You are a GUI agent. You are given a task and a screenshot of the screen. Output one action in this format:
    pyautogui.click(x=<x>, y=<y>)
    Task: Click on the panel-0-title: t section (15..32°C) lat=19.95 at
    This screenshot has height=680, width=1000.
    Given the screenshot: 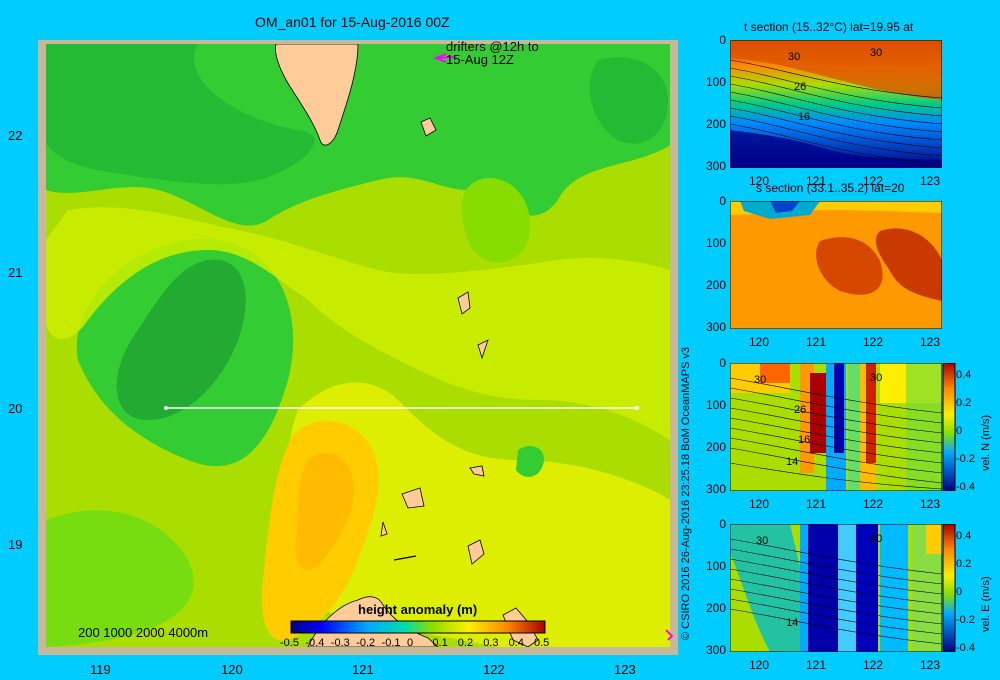 What is the action you would take?
    pyautogui.click(x=829, y=27)
    